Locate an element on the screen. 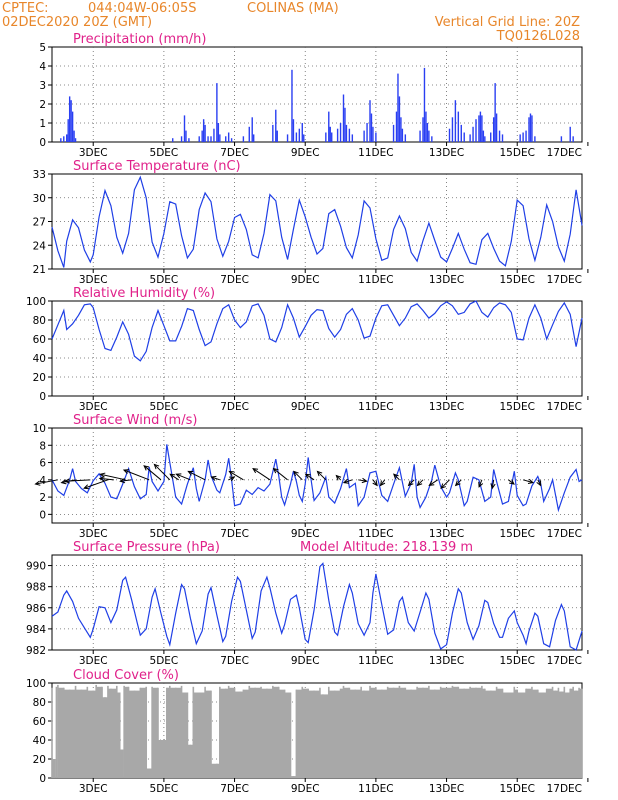 This screenshot has height=800, width=618. y-tick-label: 2 is located at coordinates (42, 105).